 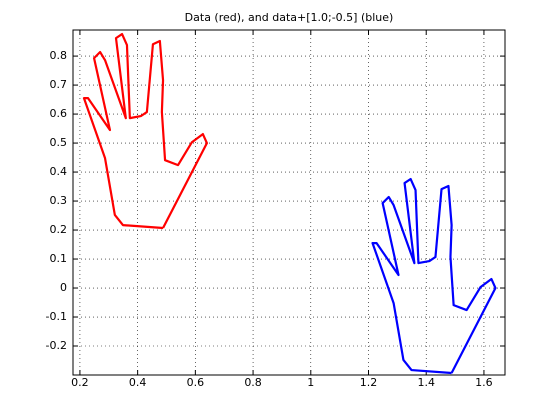 What do you see at coordinates (59, 258) in the screenshot?
I see `y-tick-label: 0.1` at bounding box center [59, 258].